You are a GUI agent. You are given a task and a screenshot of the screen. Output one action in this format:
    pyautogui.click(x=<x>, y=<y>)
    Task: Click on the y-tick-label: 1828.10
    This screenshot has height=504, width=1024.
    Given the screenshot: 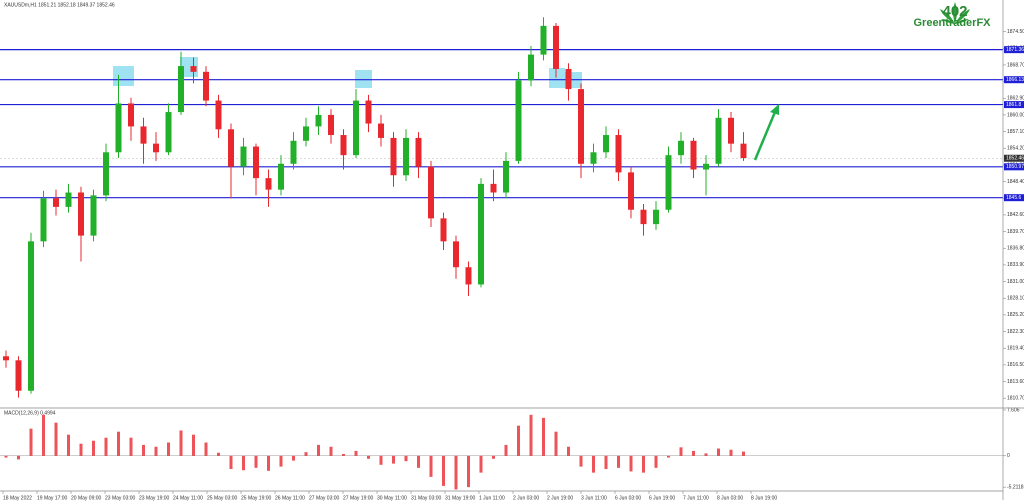 What is the action you would take?
    pyautogui.click(x=1015, y=299)
    